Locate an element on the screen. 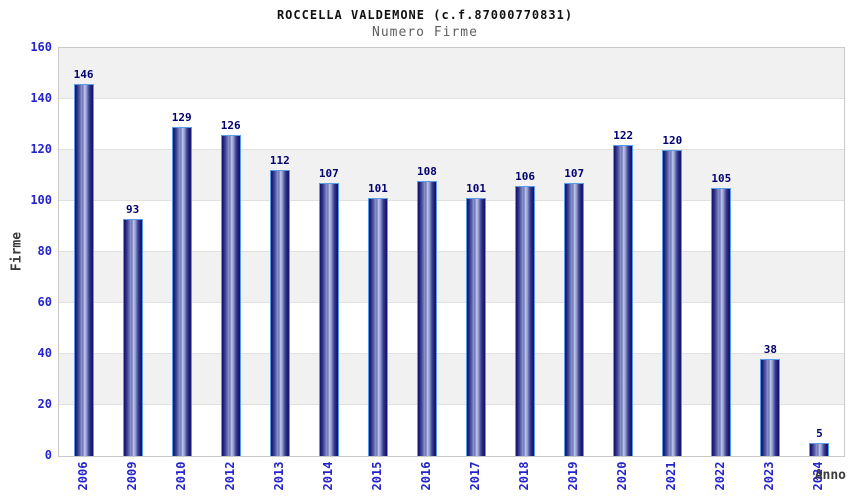  y-axis-ticks: 0 20 40 60 80 100 120 140 160 is located at coordinates (26, 251).